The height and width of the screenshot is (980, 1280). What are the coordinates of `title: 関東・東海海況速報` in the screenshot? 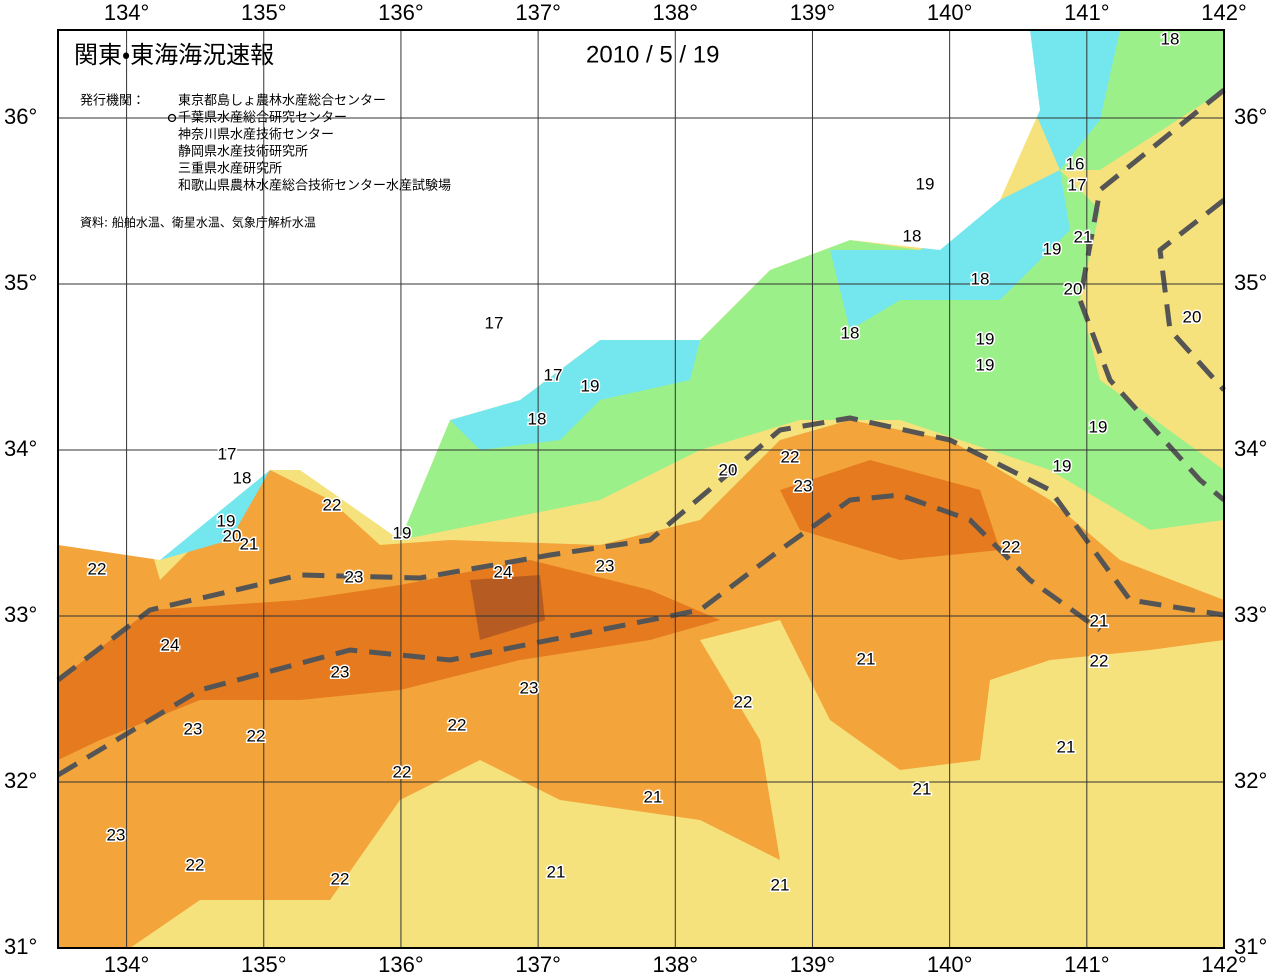 It's located at (174, 55).